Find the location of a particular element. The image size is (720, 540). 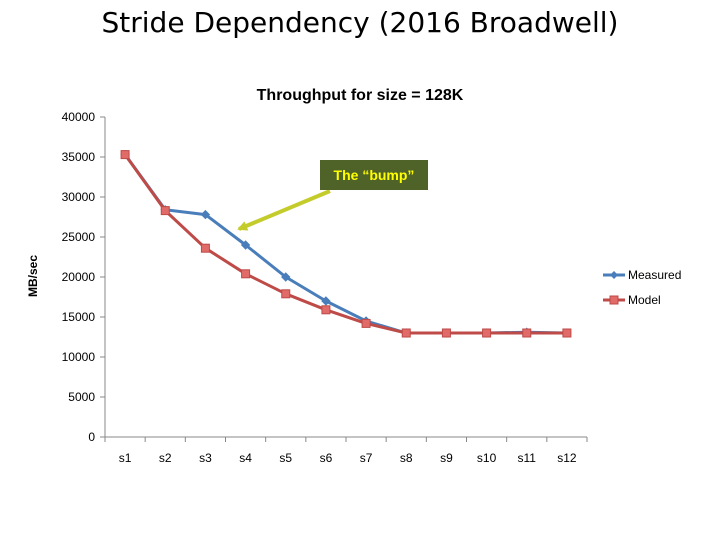

y-tick-label: 0 is located at coordinates (91, 437).